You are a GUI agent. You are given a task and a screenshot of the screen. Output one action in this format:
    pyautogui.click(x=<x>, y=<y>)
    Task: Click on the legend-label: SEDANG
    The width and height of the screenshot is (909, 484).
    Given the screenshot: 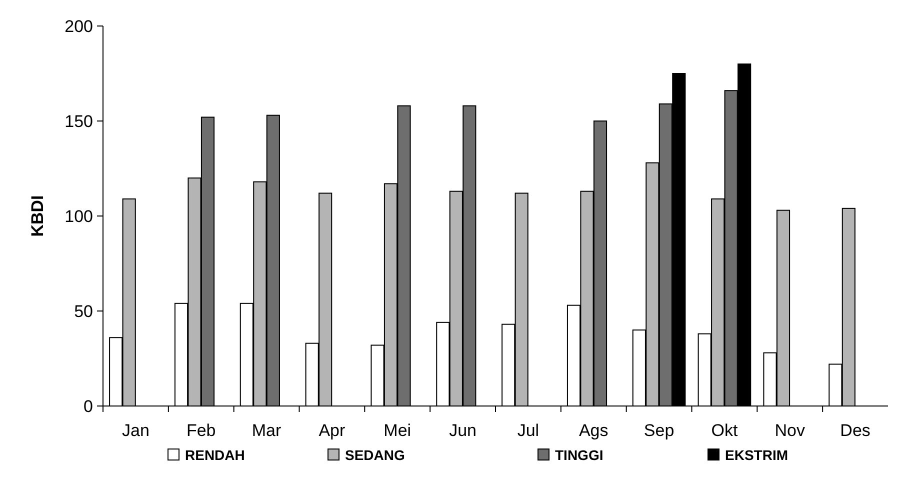 What is the action you would take?
    pyautogui.click(x=375, y=455)
    